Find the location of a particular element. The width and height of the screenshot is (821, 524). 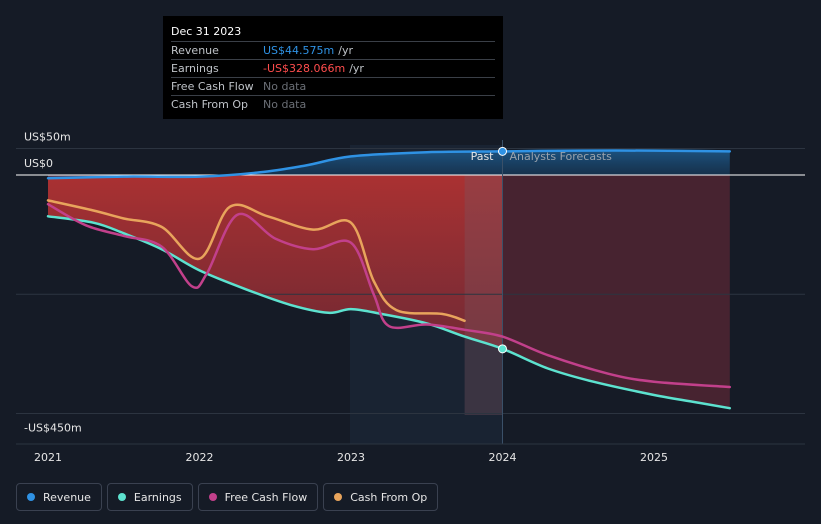

tooltip-value: US$44.575m is located at coordinates (299, 50).